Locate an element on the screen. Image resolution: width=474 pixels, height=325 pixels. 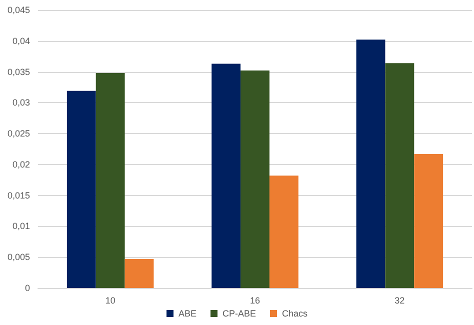
y-tick-label: 0,025 is located at coordinates (18, 133).